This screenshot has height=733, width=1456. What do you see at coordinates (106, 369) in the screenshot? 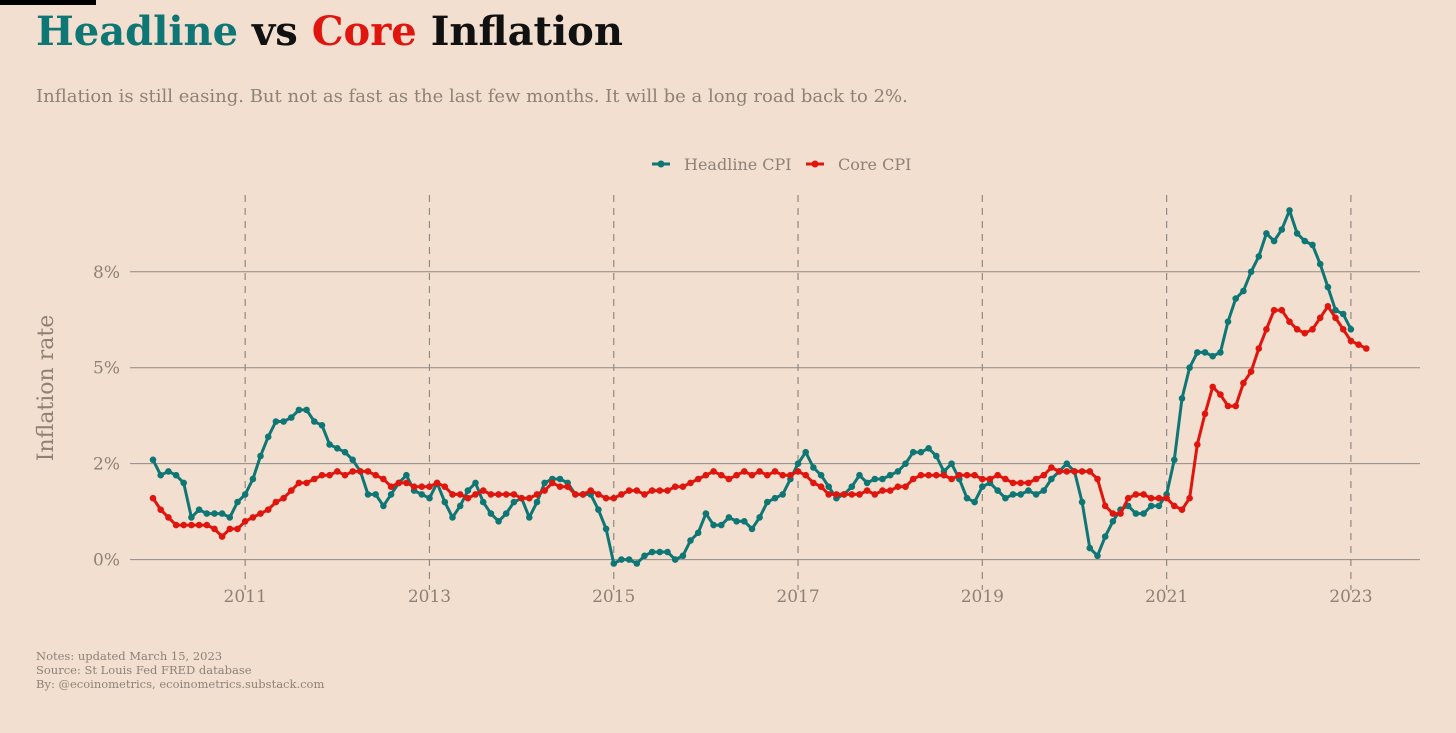
I see `y-tick-label: 5%` at bounding box center [106, 369].